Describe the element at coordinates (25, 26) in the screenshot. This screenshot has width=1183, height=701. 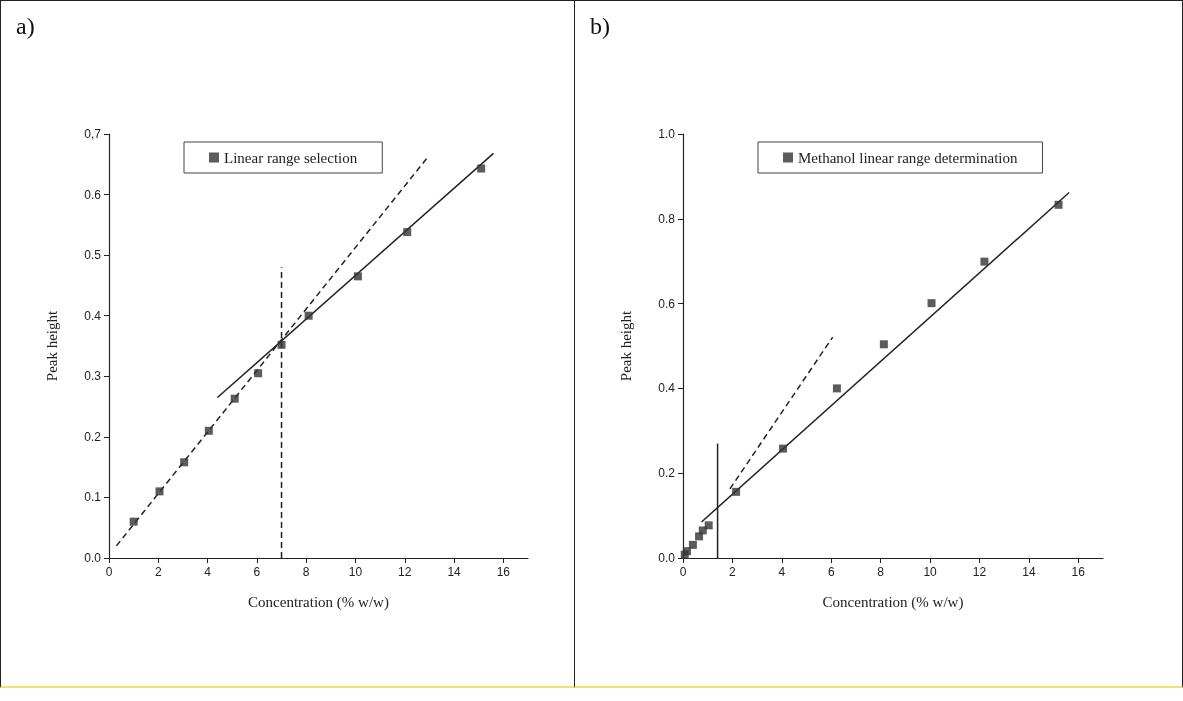
I see `chart-title: a)` at that location.